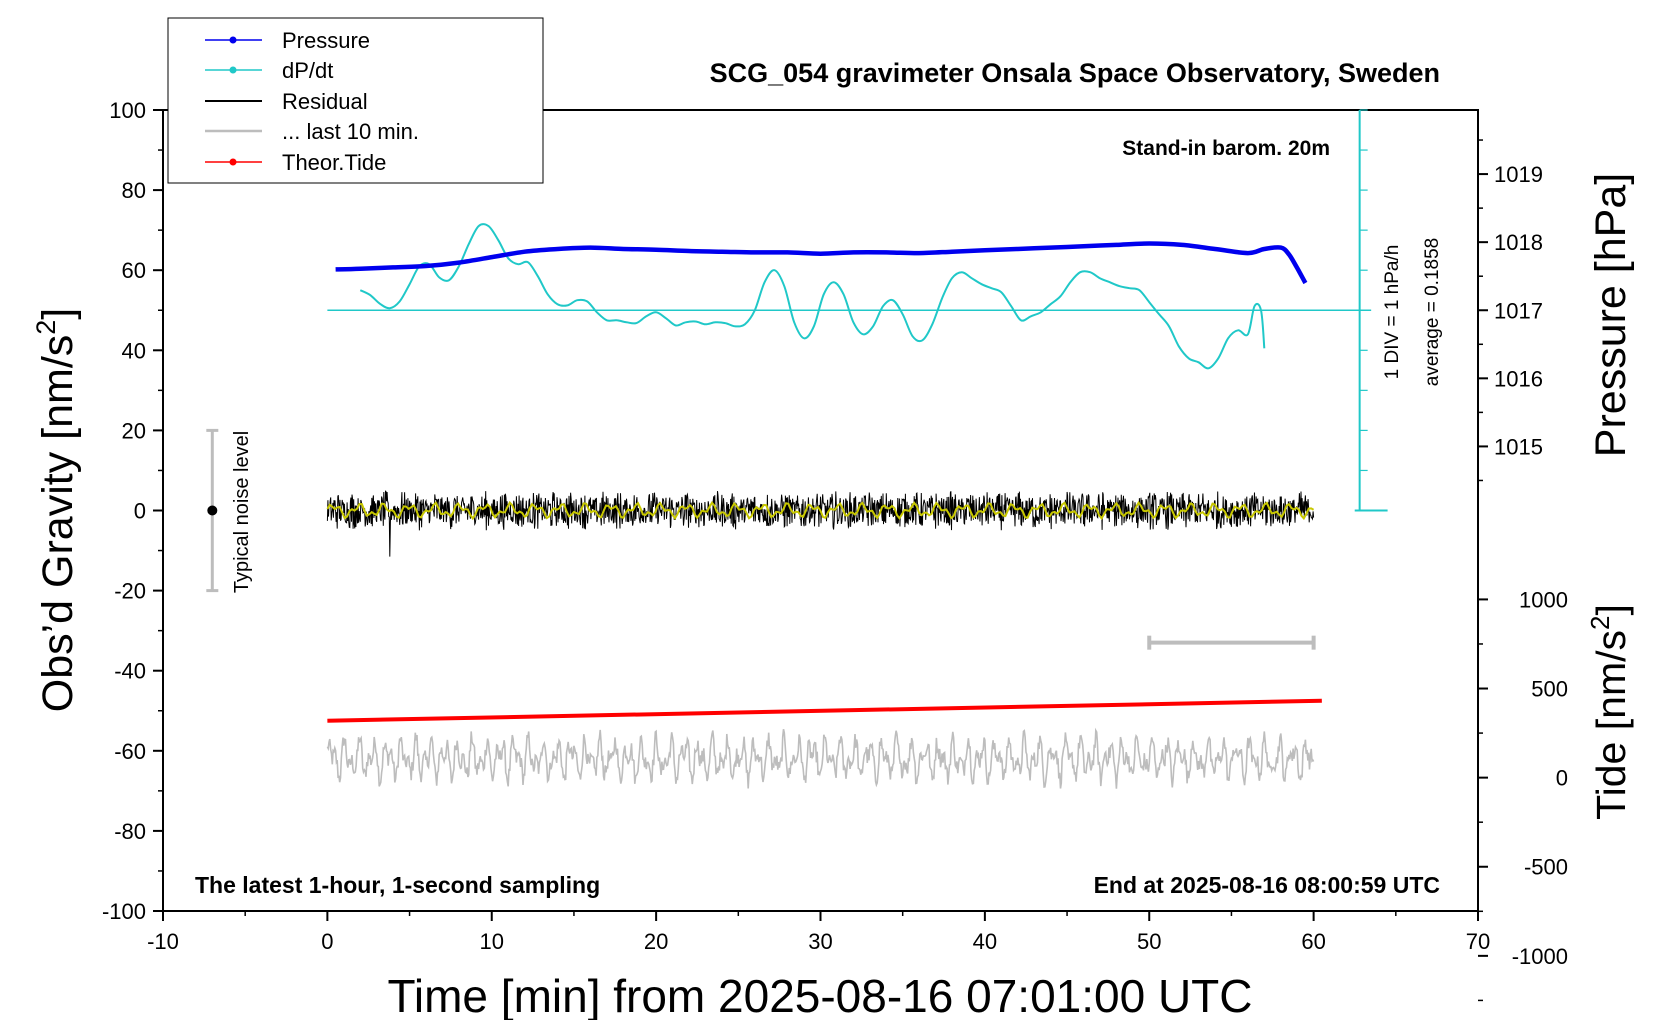  What do you see at coordinates (326, 40) in the screenshot?
I see `legend-label-pressure: Pressure` at bounding box center [326, 40].